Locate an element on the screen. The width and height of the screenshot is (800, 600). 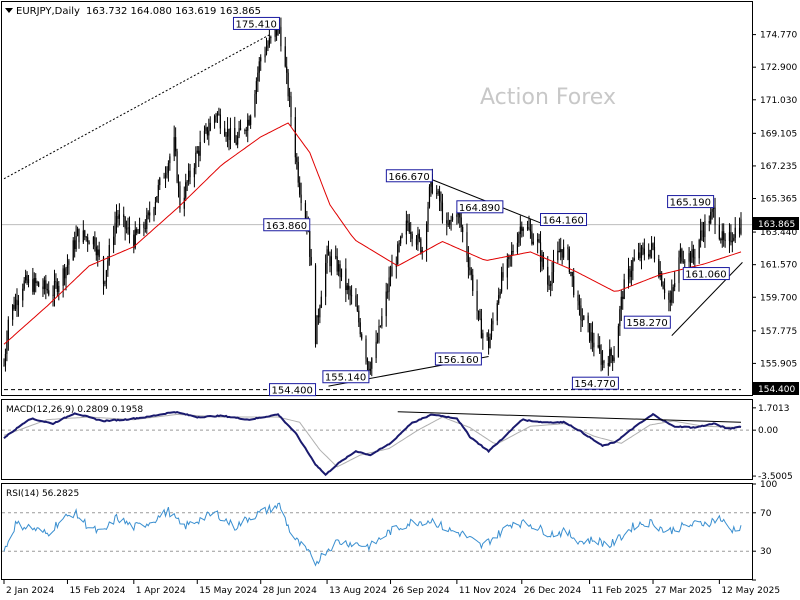
macd-line is located at coordinates (372, 444).